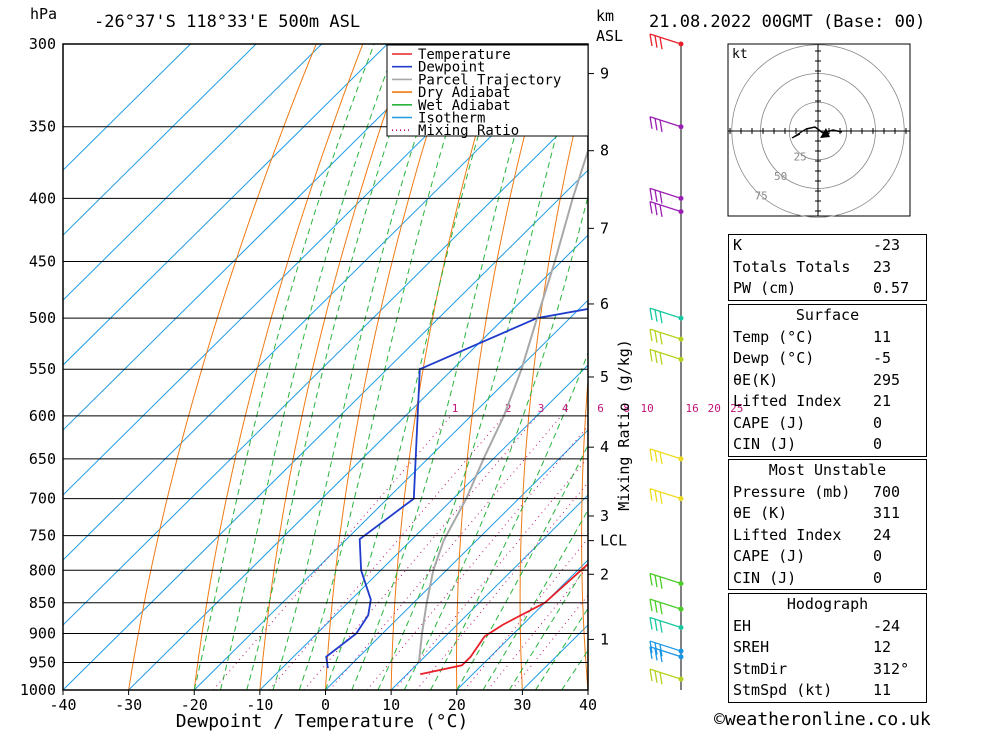 The height and width of the screenshot is (733, 1000). I want to click on height-tick-label: 2, so click(604, 574).